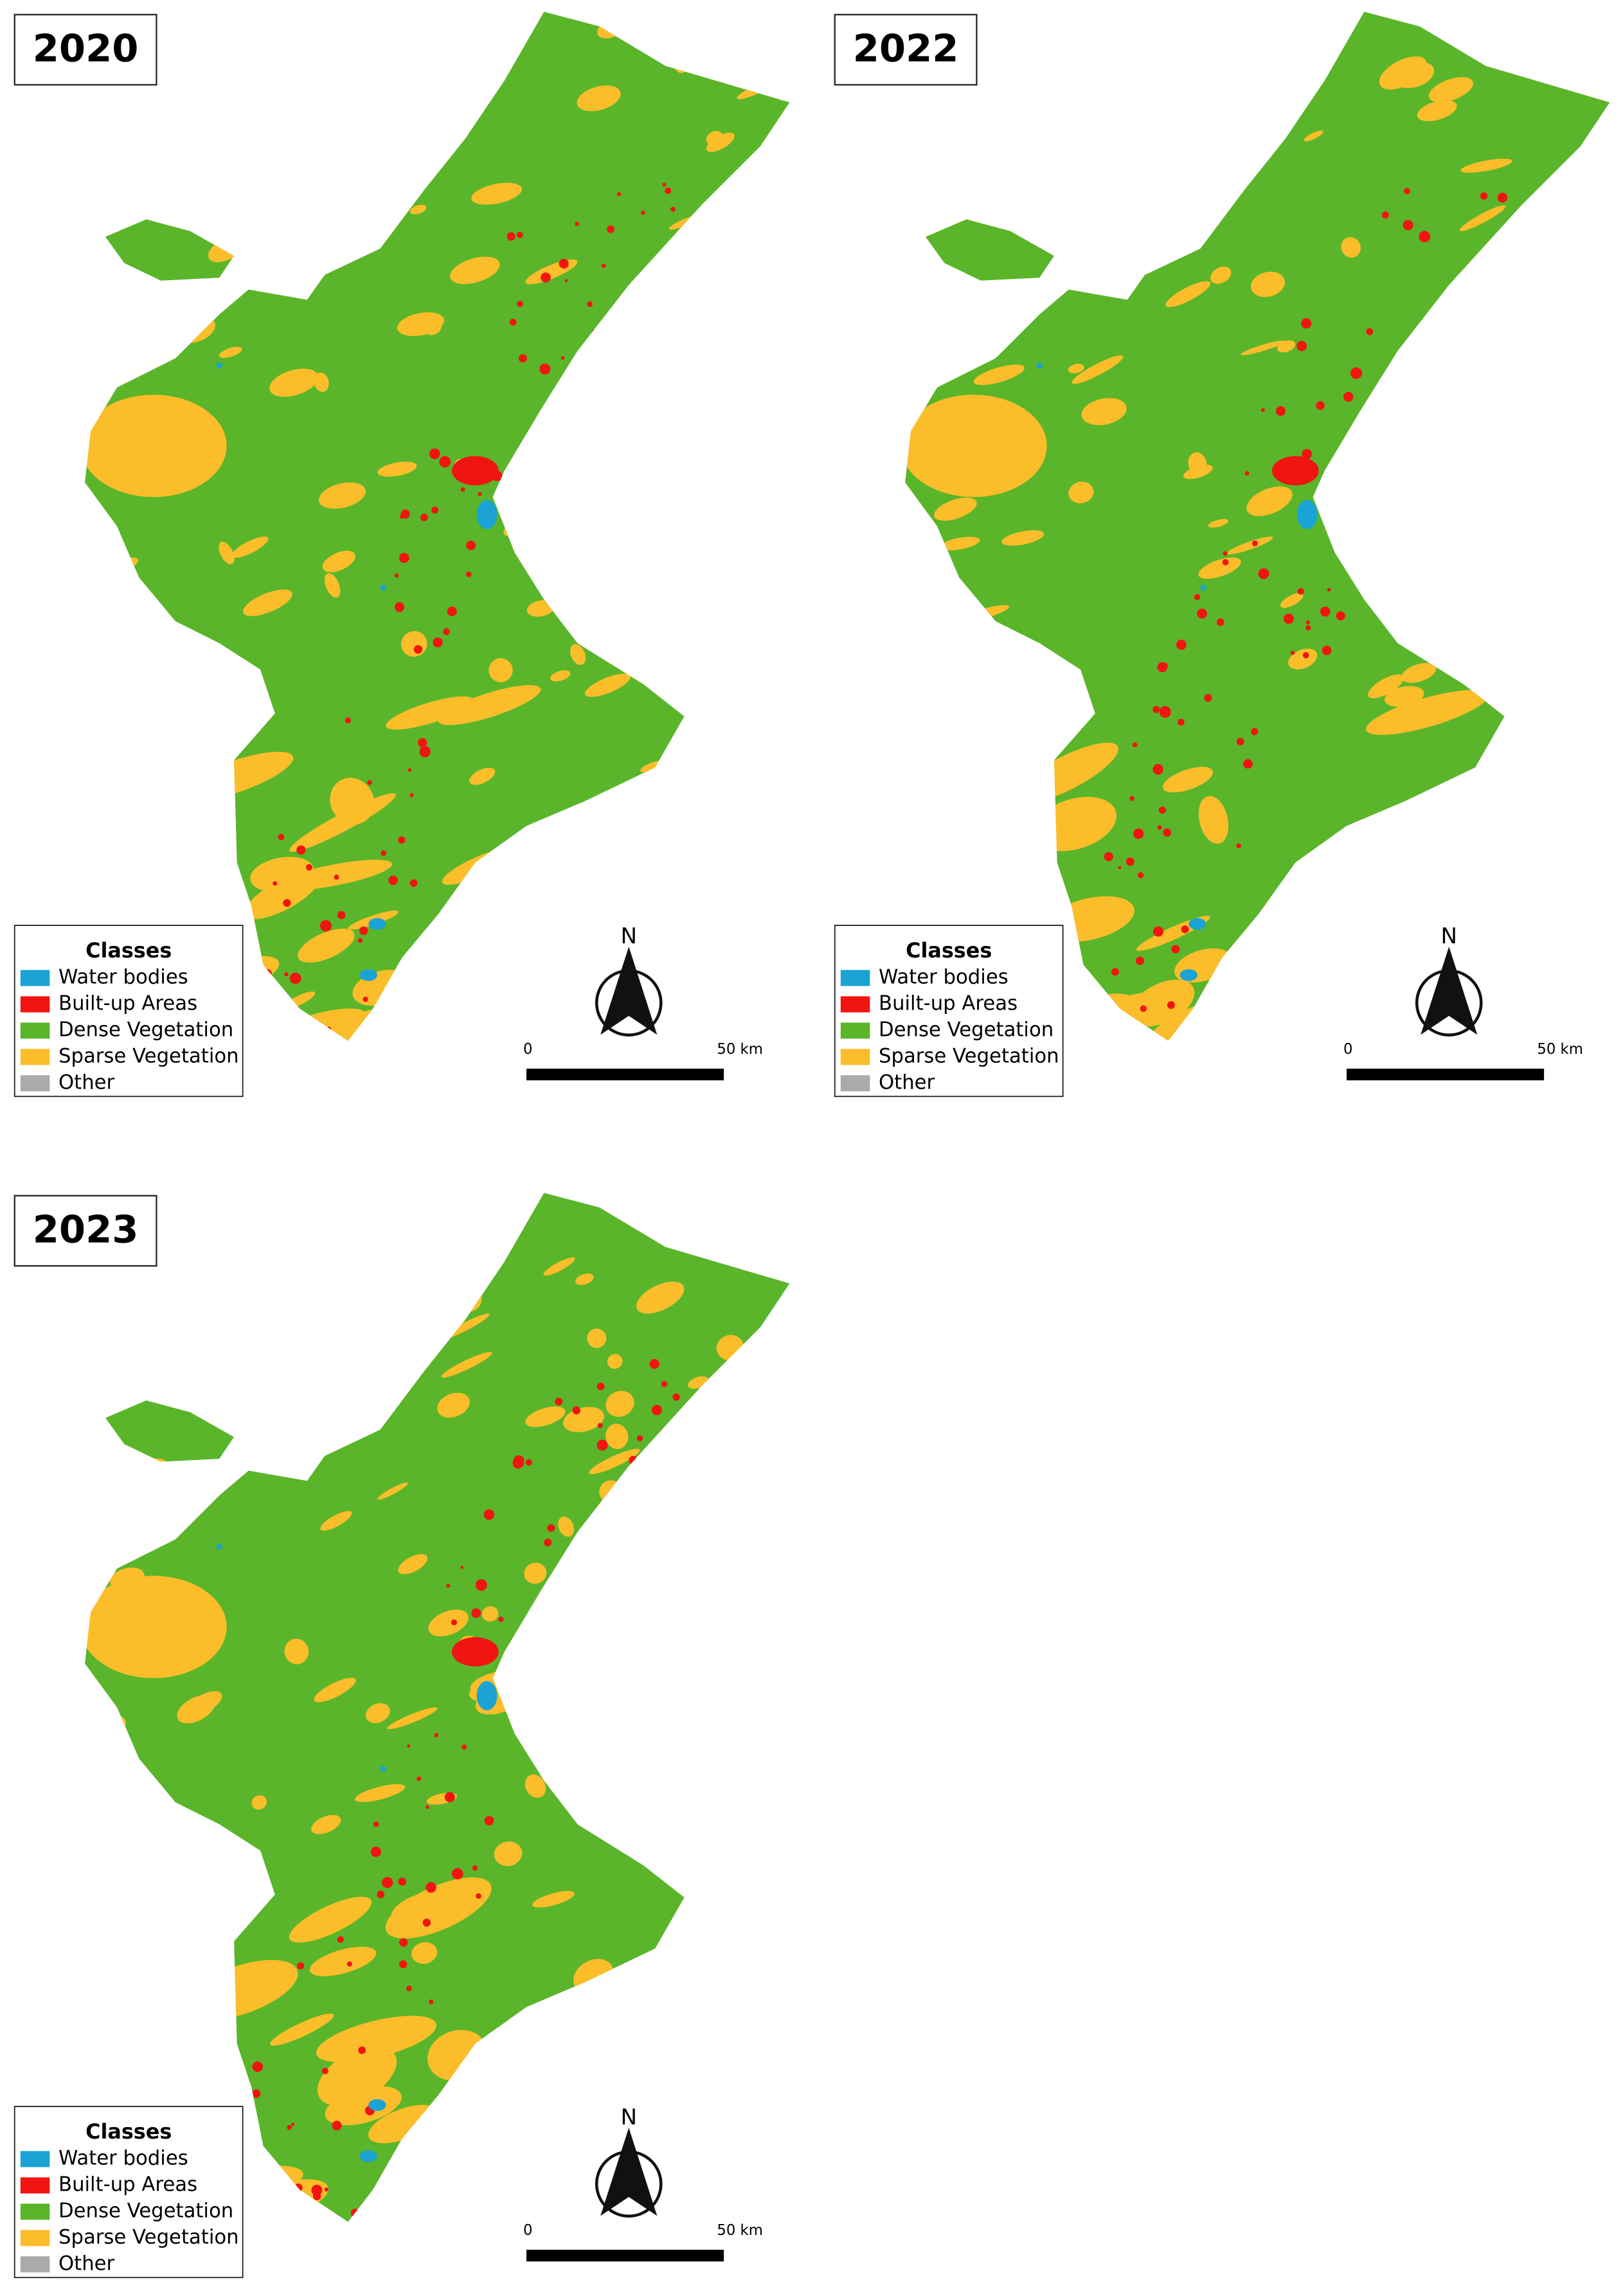 The image size is (1623, 2296). What do you see at coordinates (85, 1231) in the screenshot?
I see `year-box` at bounding box center [85, 1231].